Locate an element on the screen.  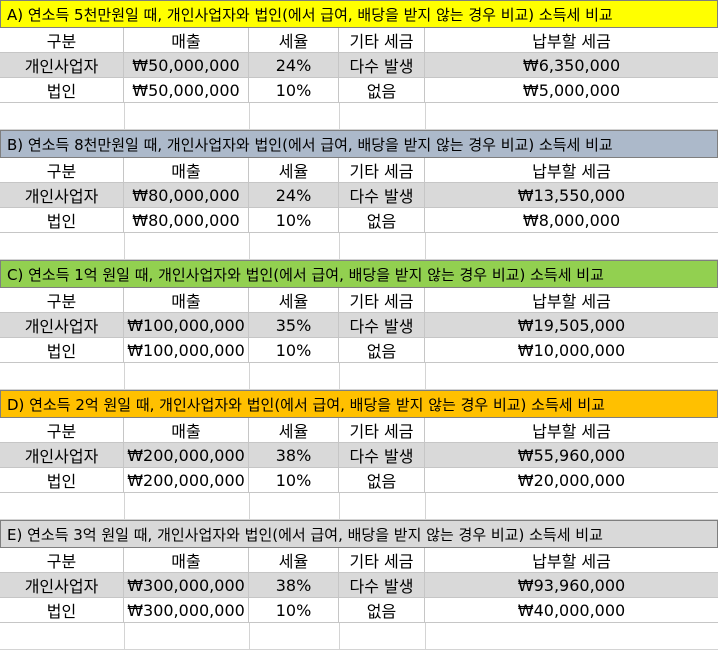
table-row: 법인 ₩80,000,000 10% 없음 ₩8,000,000 is located at coordinates (359, 220).